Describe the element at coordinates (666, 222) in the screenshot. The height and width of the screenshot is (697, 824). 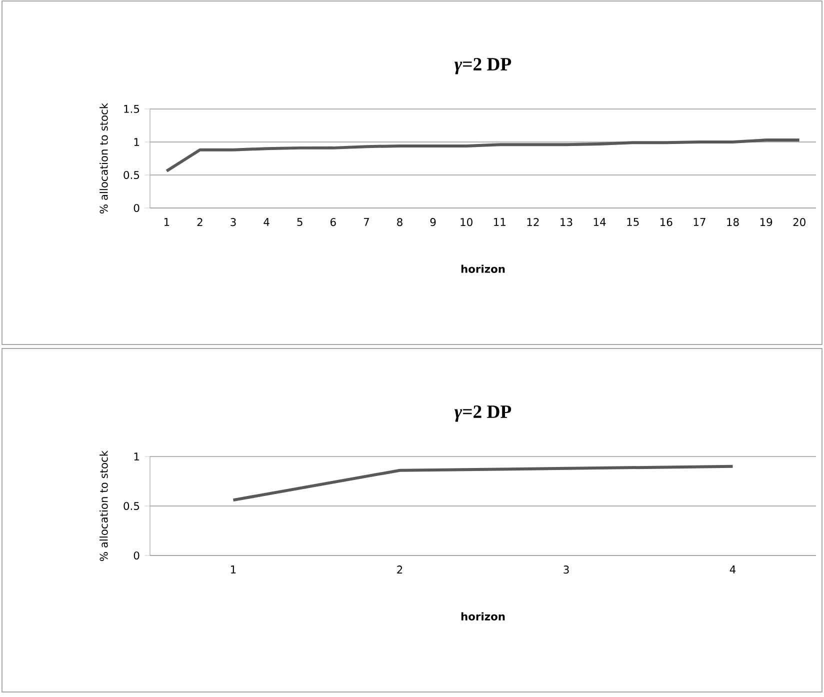
I see `x-tick-label: 16` at that location.